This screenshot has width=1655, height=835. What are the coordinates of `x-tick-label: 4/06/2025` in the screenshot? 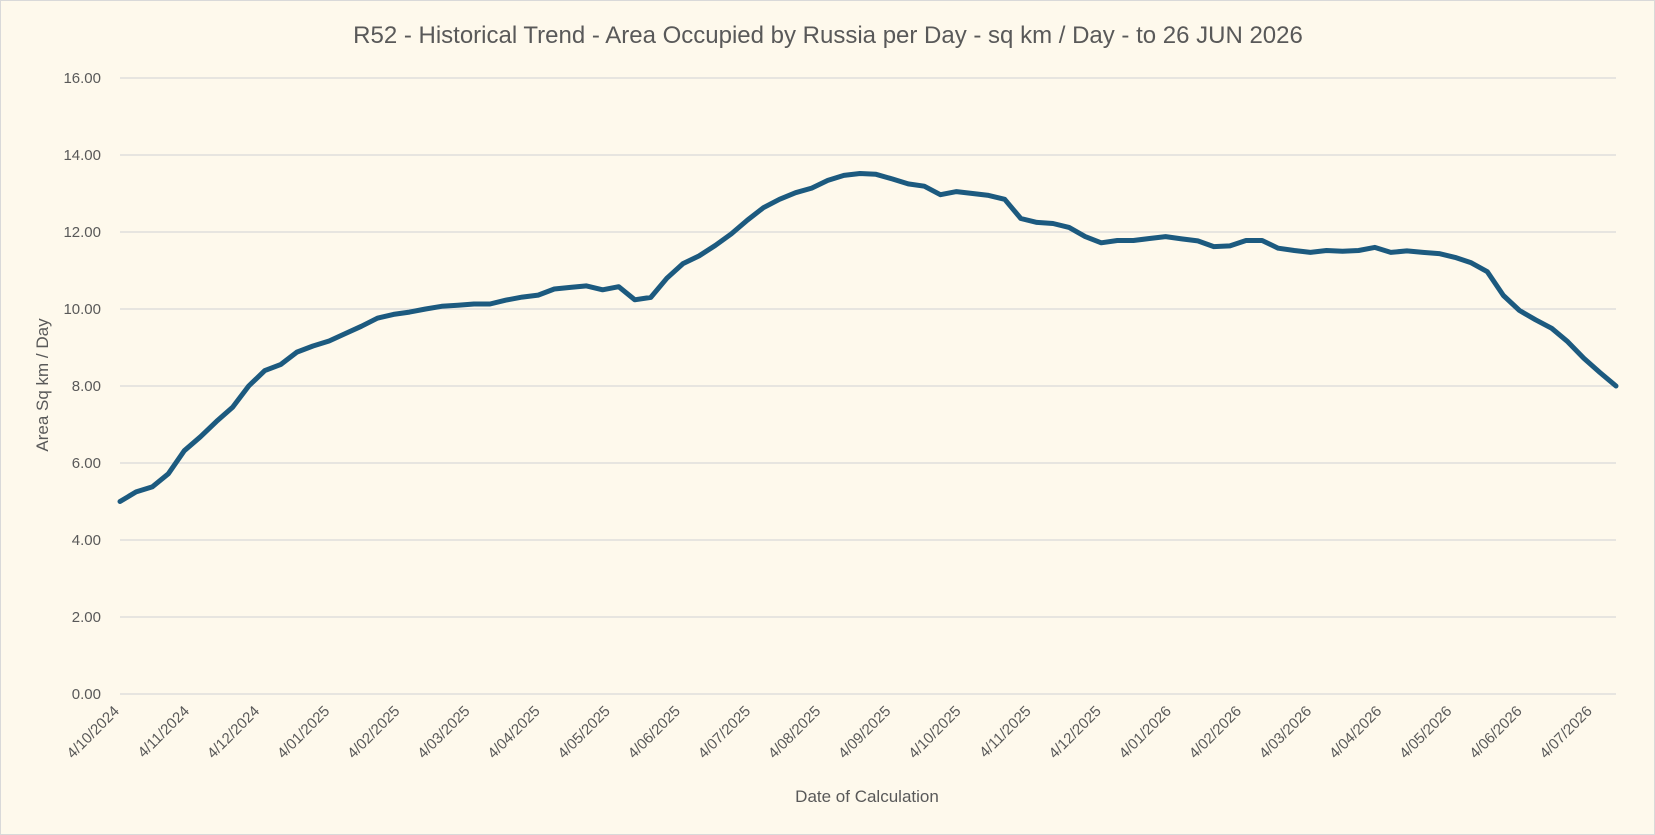 It's located at (654, 732).